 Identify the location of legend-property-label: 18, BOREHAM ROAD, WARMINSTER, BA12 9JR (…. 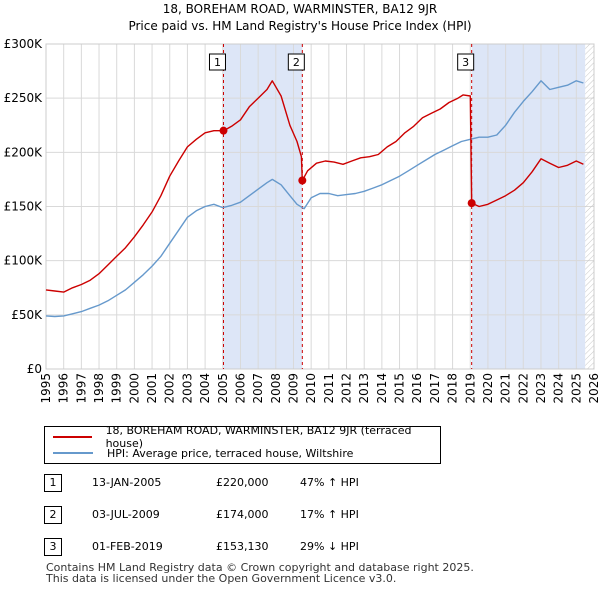
(258, 437).